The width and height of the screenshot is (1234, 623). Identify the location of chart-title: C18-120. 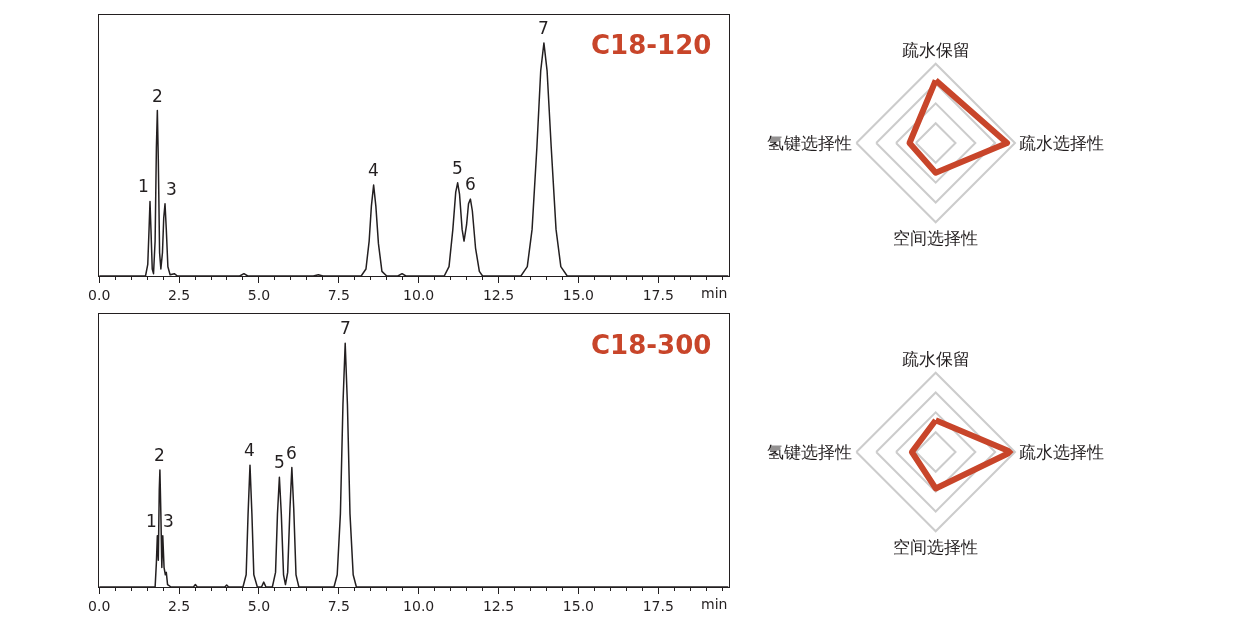
(651, 45).